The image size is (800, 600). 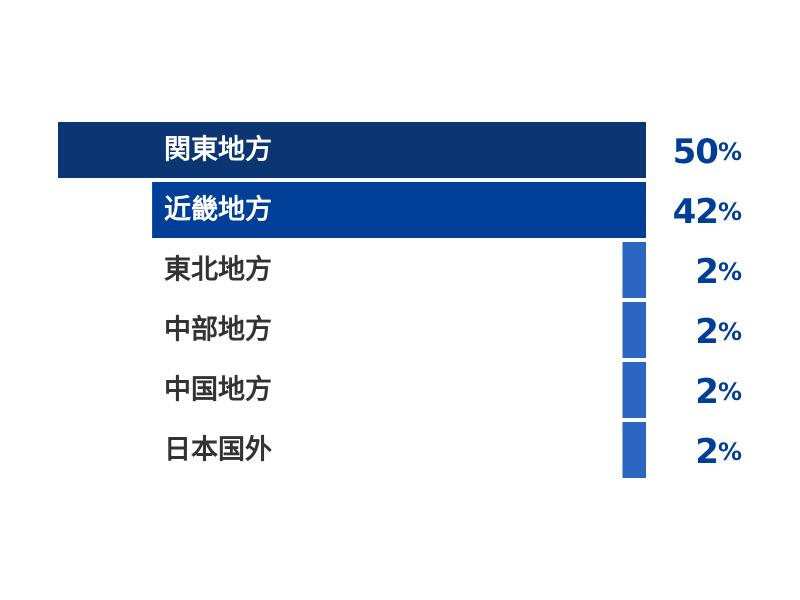 I want to click on data-label: 50%, so click(x=707, y=152).